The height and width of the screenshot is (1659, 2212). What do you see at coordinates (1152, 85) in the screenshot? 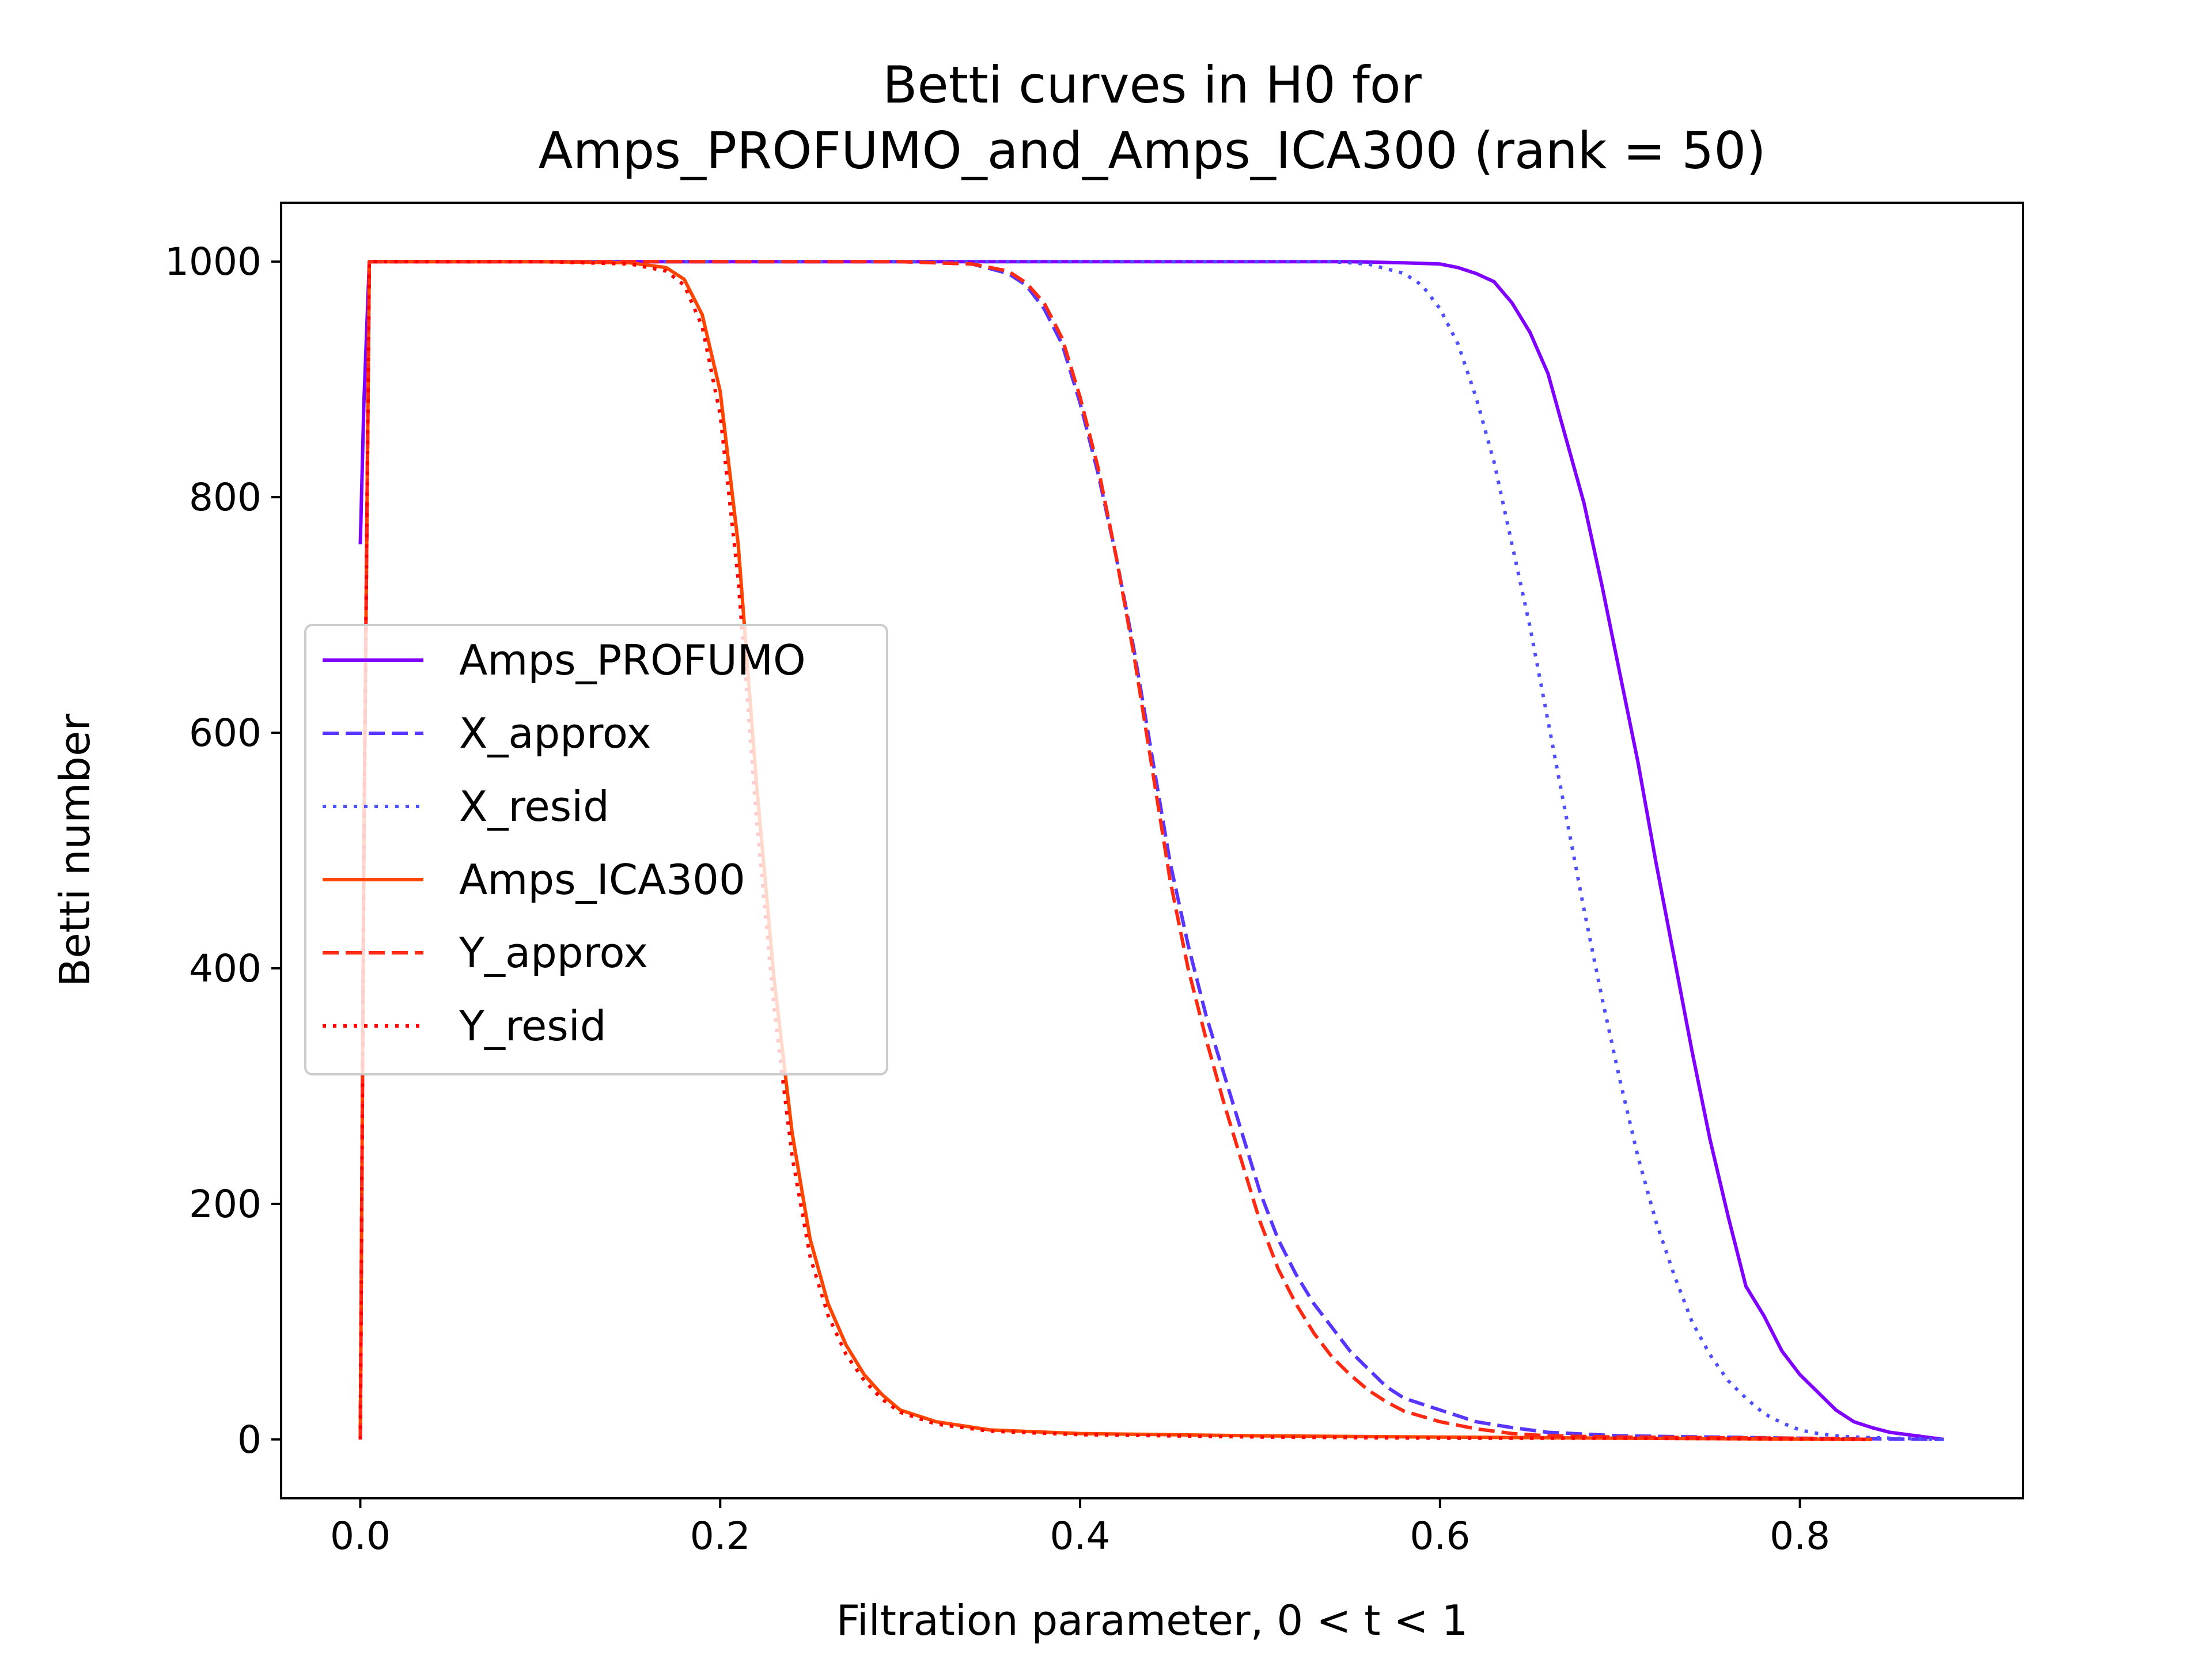
I see `chart-title-line-1: Betti curves in H0 for` at bounding box center [1152, 85].